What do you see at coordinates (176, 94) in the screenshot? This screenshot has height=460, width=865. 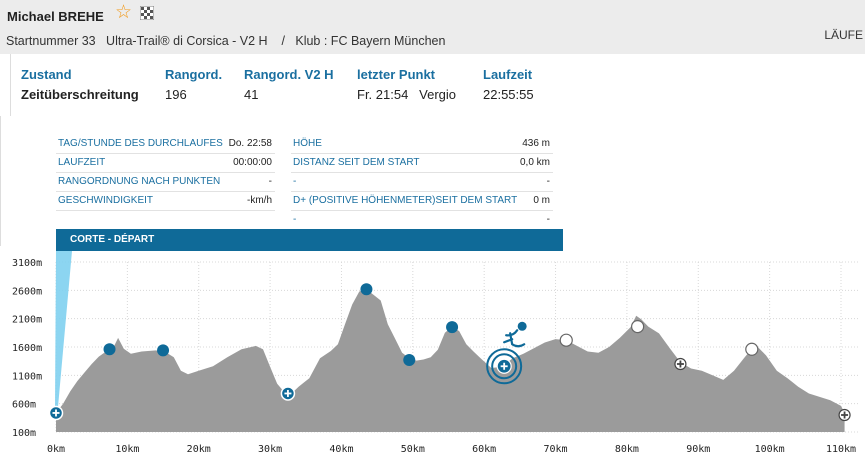 I see `rank-value: 196` at bounding box center [176, 94].